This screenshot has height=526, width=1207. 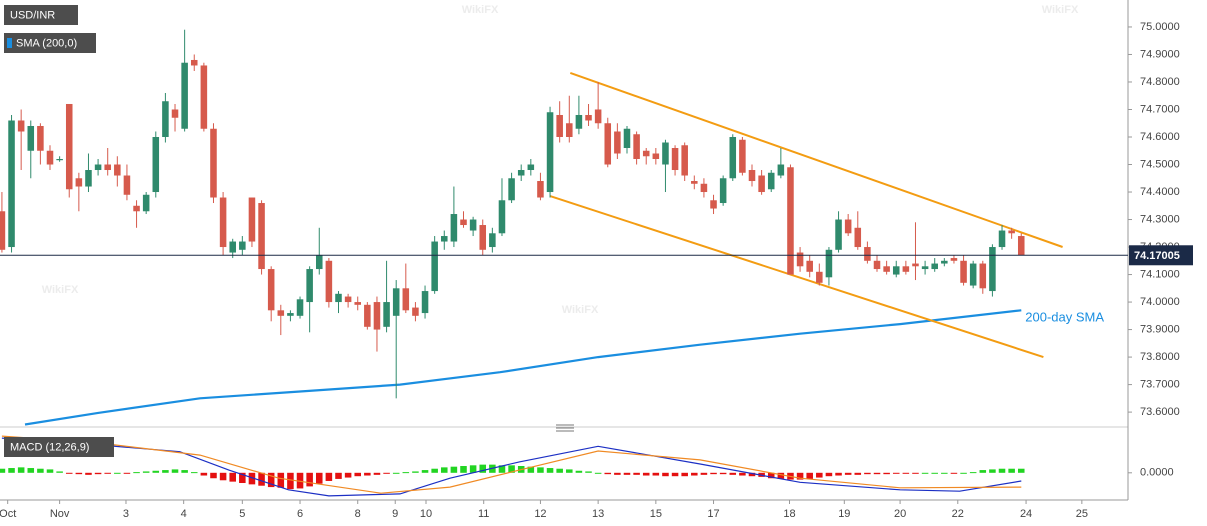 I want to click on y-tick-label: 74.3000, so click(x=1160, y=219).